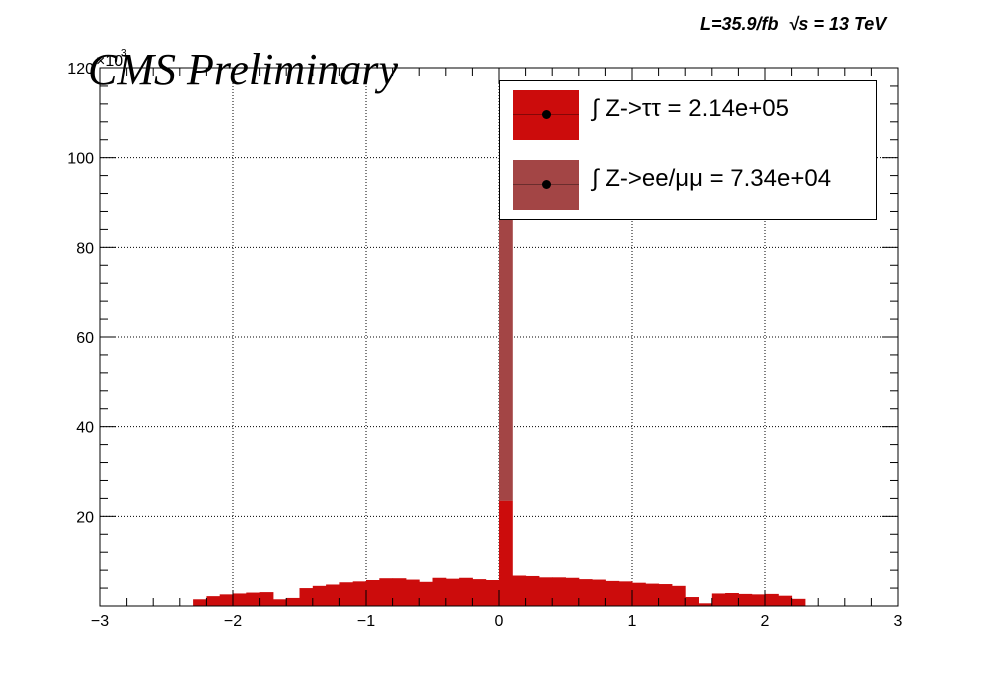 Image resolution: width=998 pixels, height=673 pixels. I want to click on legend-swatch-ztautau, so click(546, 115).